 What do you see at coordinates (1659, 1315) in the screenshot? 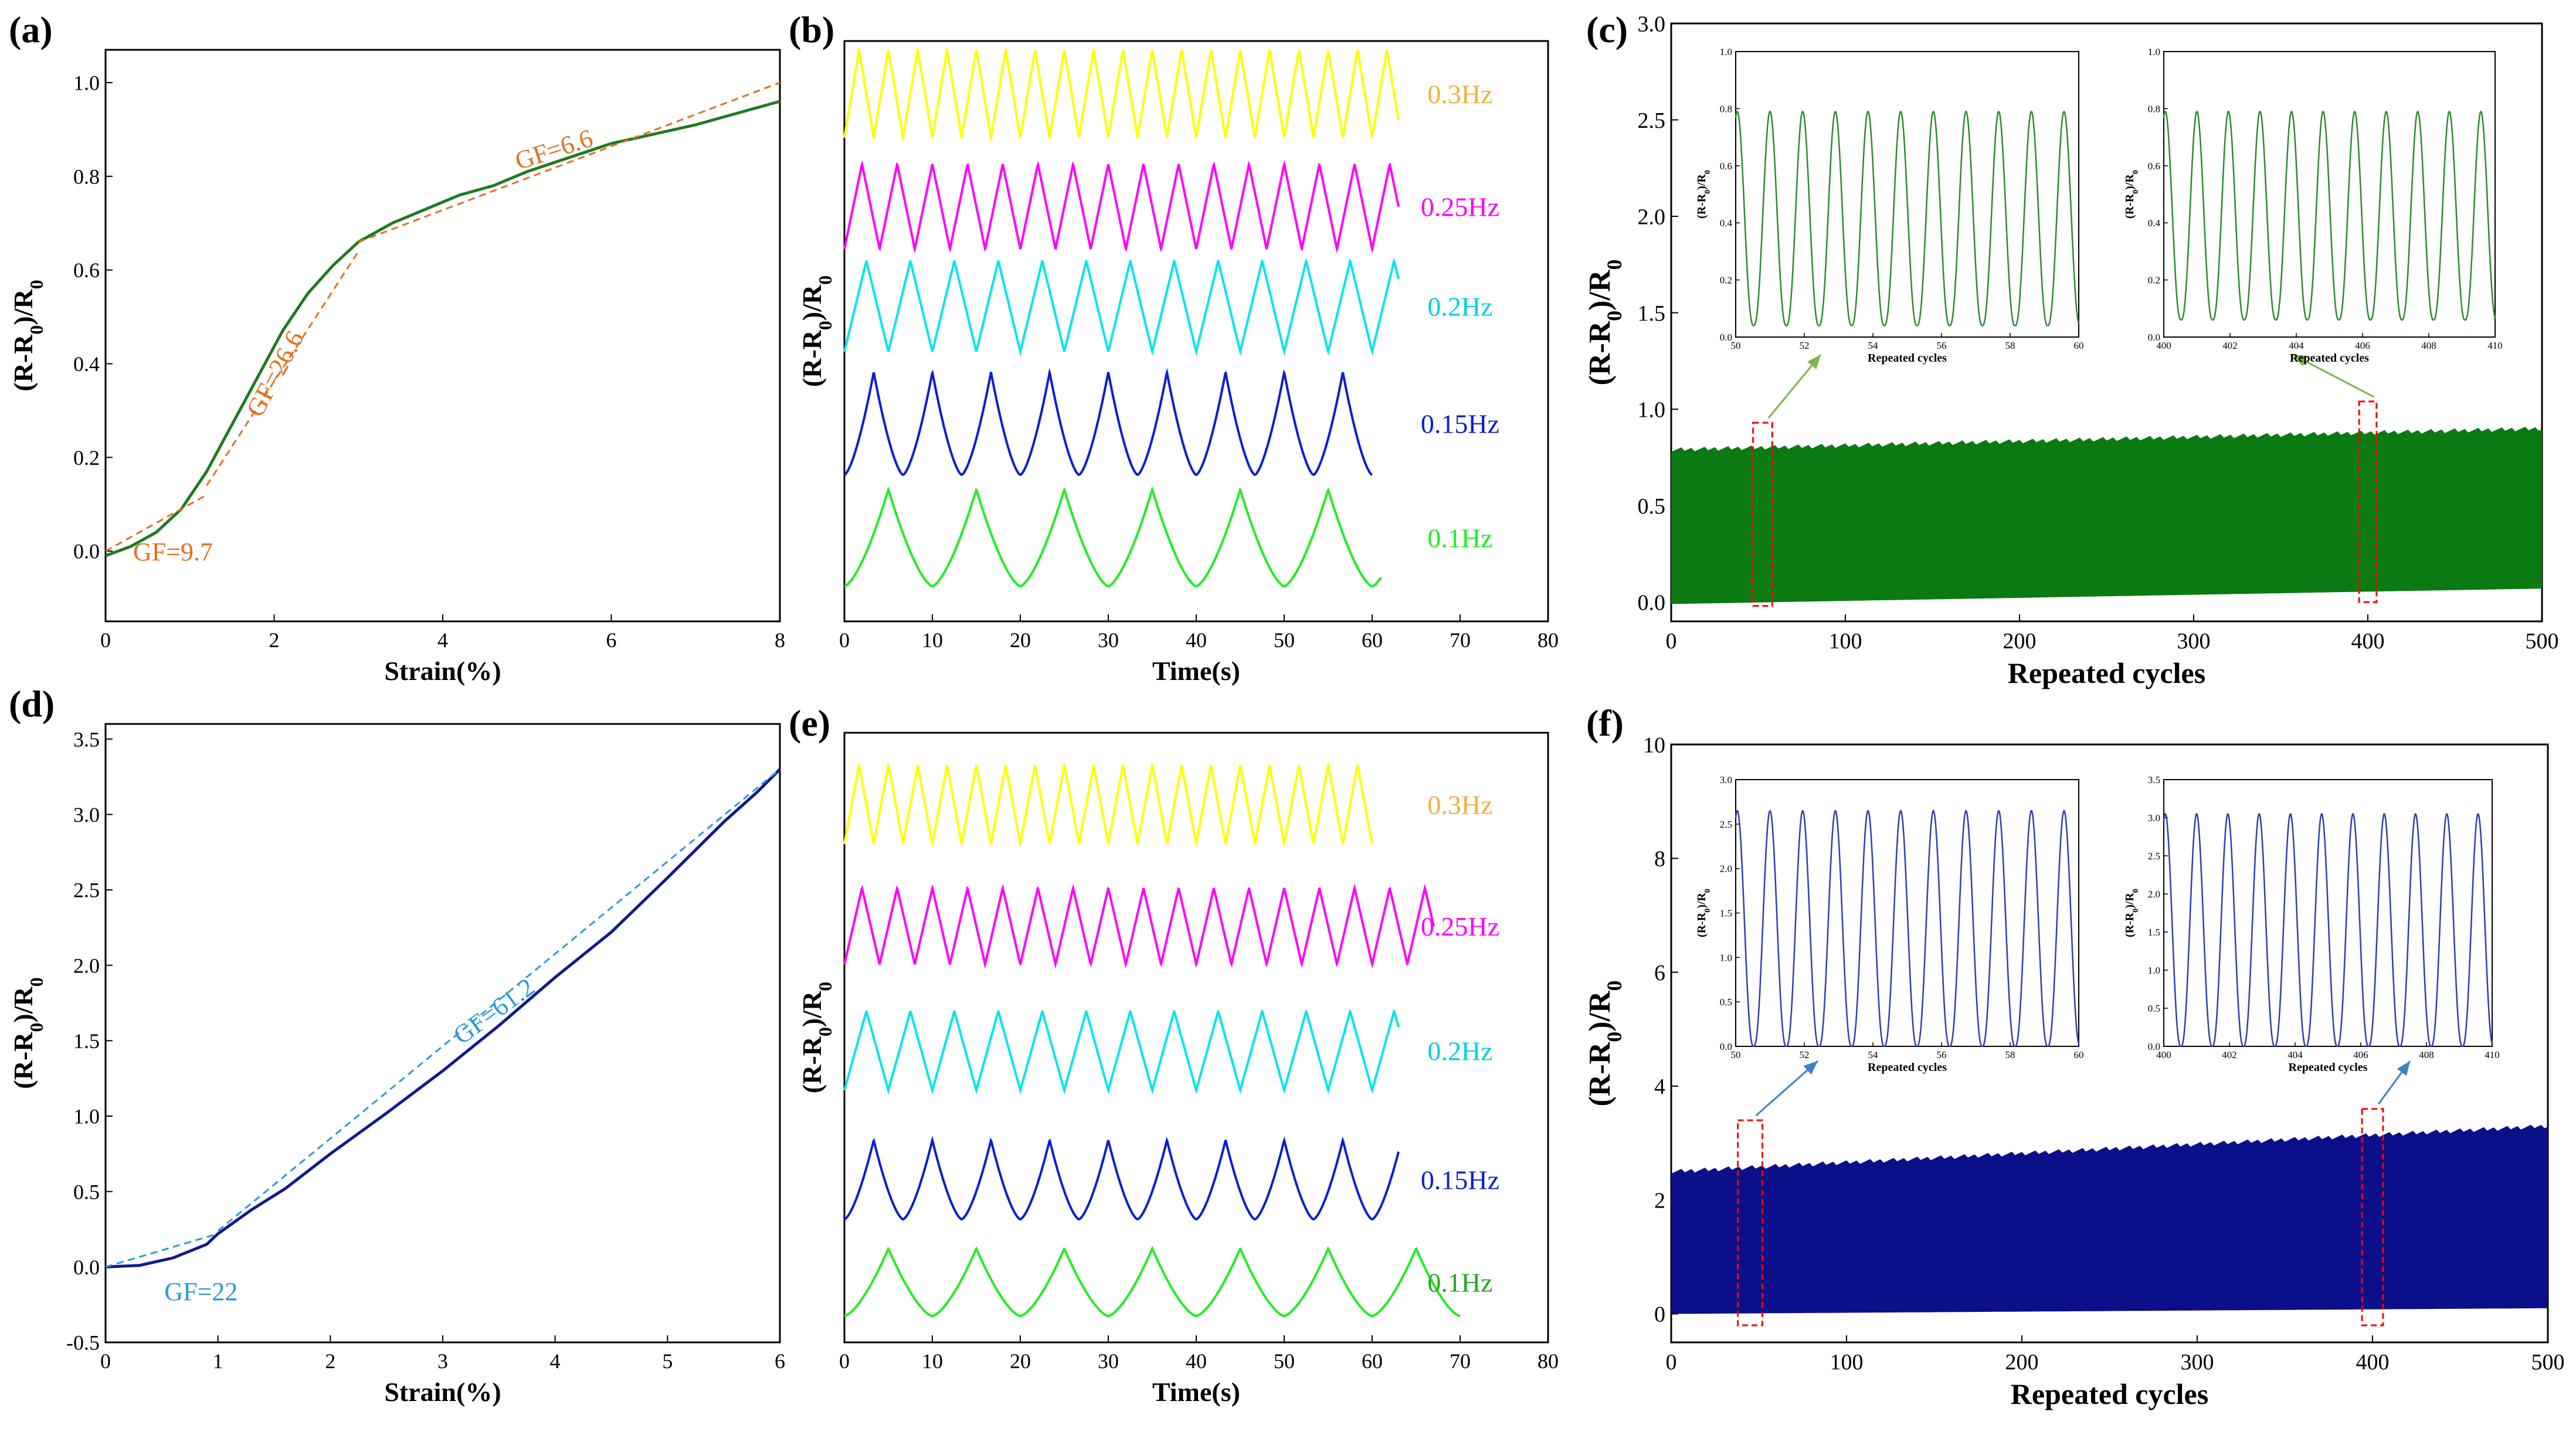
I see `axis-y-tick-label: 0` at bounding box center [1659, 1315].